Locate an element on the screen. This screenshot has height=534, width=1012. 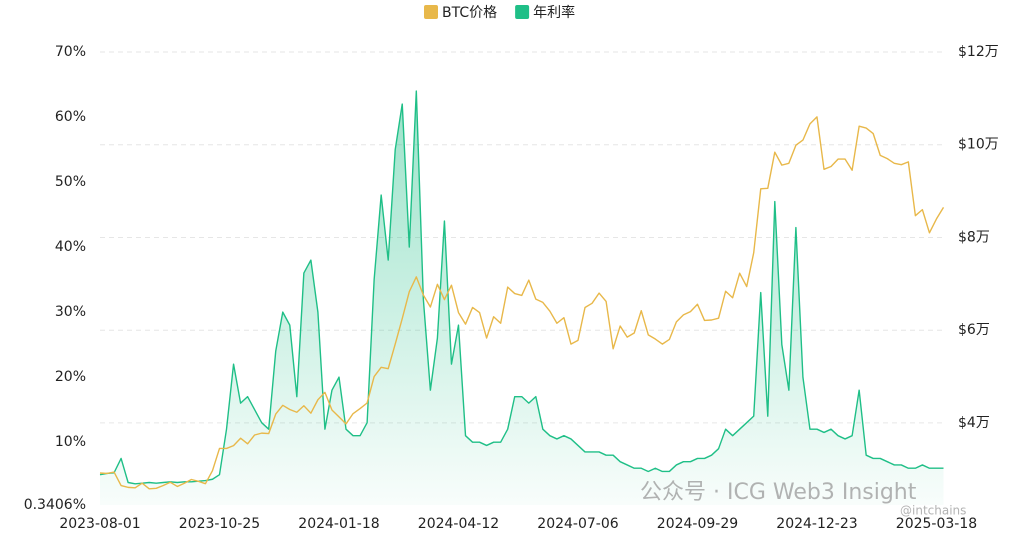
x-tick-label: 2023-08-01 is located at coordinates (99, 524).